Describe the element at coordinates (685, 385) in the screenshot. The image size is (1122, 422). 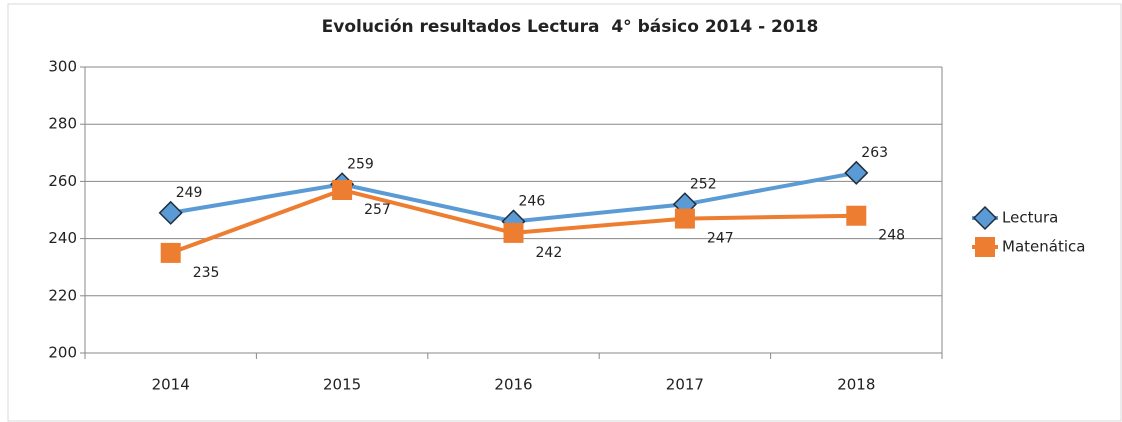
I see `x-tick-label: 2017` at that location.